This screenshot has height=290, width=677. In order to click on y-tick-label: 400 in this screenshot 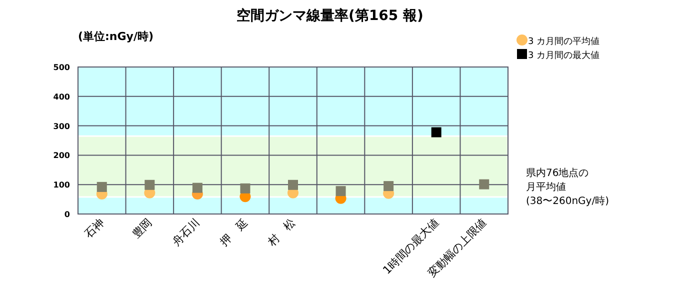, I will do `click(61, 97)`.